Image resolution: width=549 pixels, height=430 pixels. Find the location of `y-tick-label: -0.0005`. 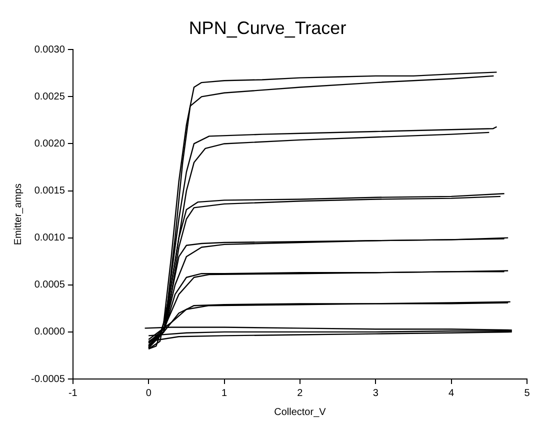

y-tick-label: -0.0005 is located at coordinates (48, 379).